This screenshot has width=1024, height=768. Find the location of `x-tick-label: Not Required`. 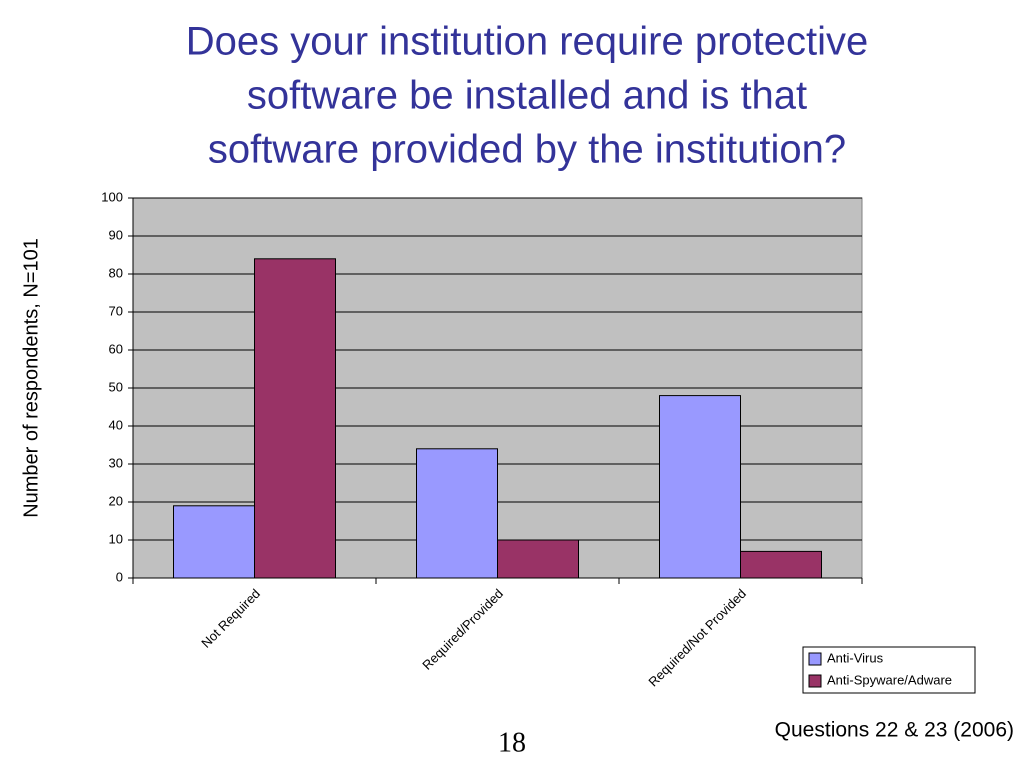

x-tick-label: Not Required is located at coordinates (230, 618).